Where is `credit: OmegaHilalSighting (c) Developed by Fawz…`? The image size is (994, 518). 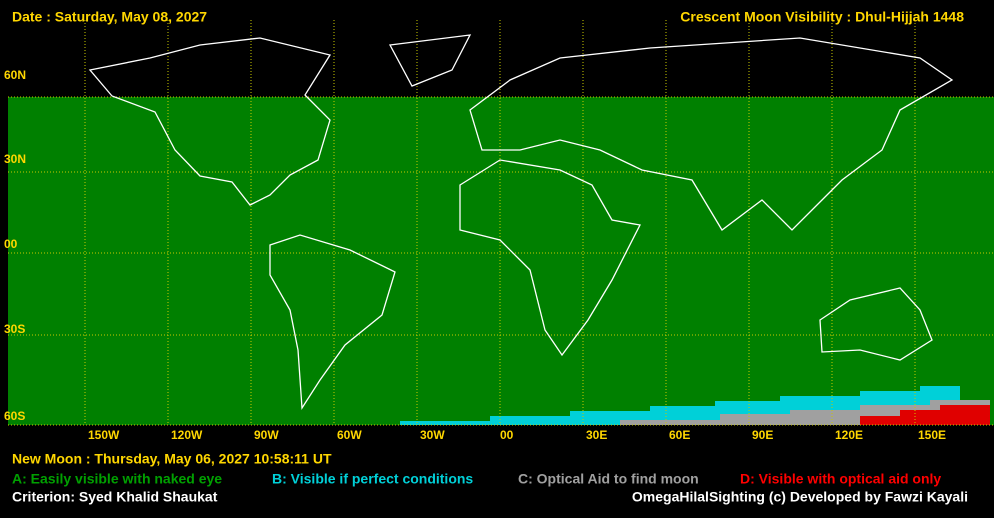 credit: OmegaHilalSighting (c) Developed by Fawz… is located at coordinates (800, 497).